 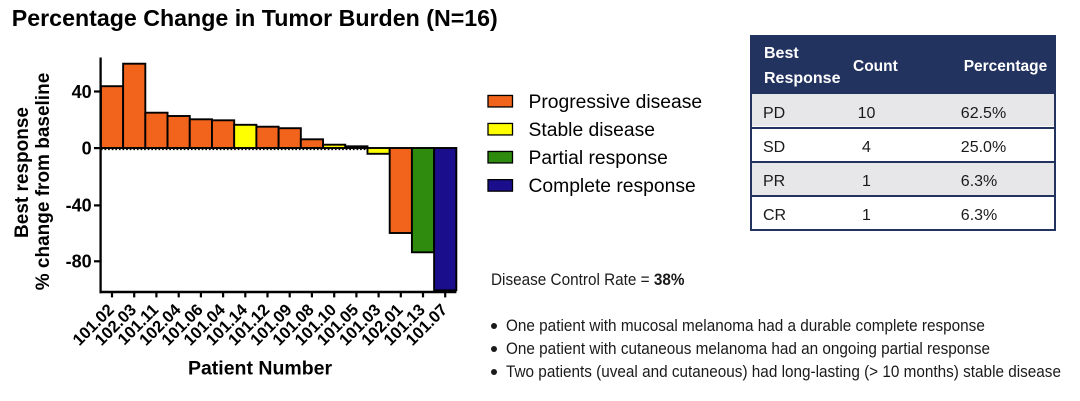 What do you see at coordinates (592, 130) in the screenshot?
I see `svg-text: Stable disease` at bounding box center [592, 130].